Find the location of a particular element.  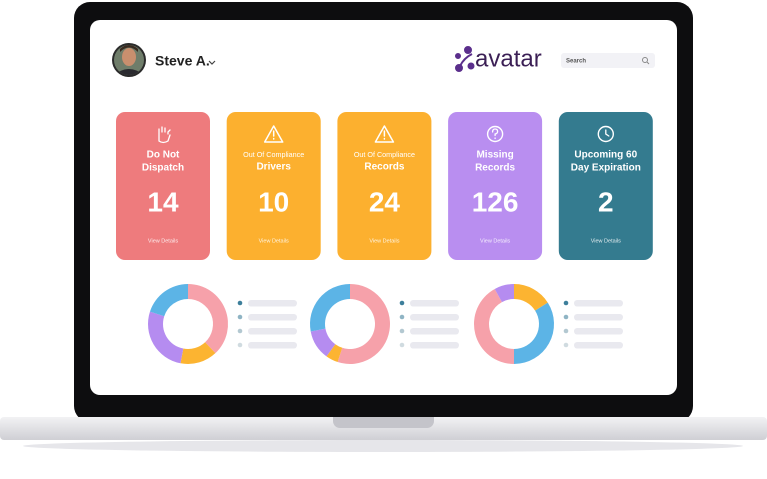

card-value: 2 is located at coordinates (606, 201).